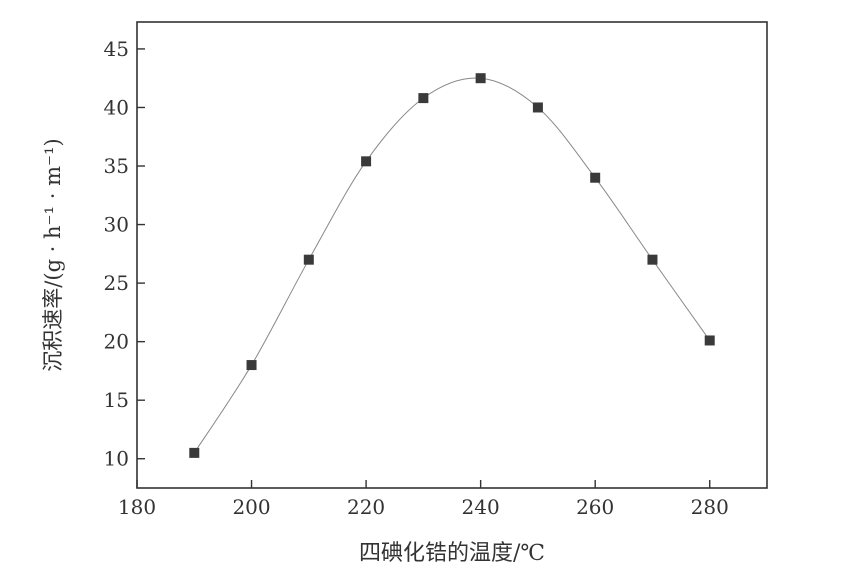  I want to click on y-tick-label: 20, so click(116, 342).